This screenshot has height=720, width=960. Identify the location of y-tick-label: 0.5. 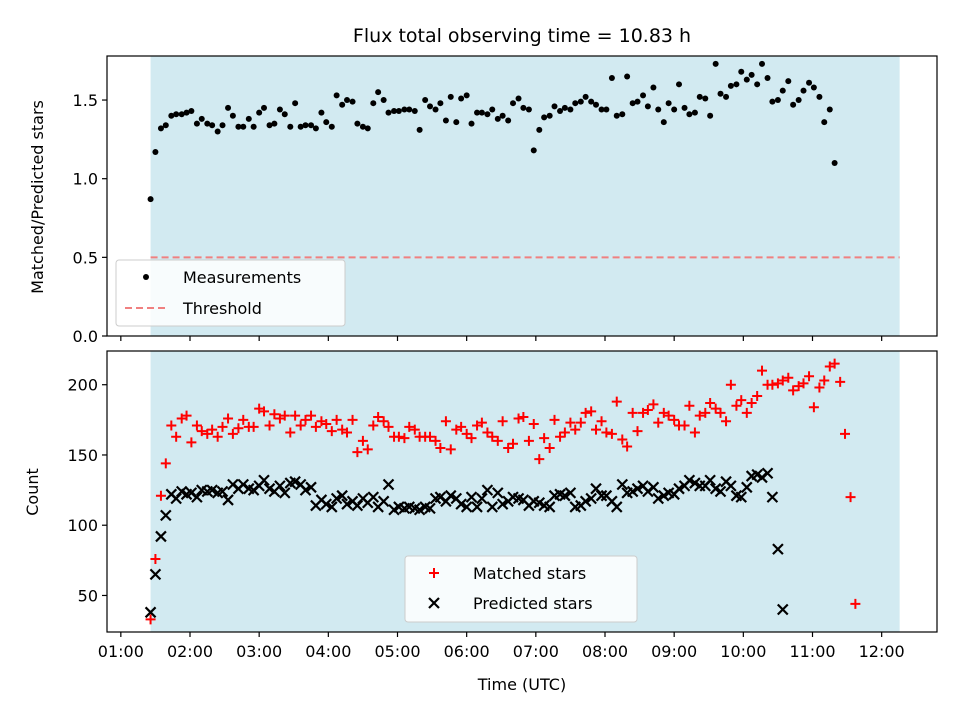
(85, 257).